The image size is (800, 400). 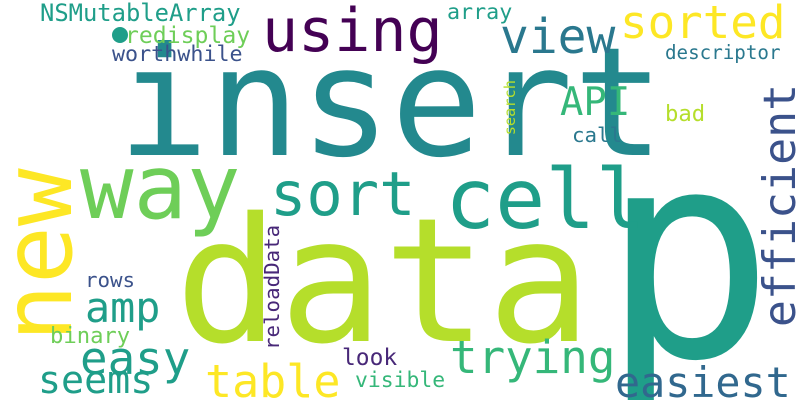 I want to click on word-sort: sort, so click(x=342, y=195).